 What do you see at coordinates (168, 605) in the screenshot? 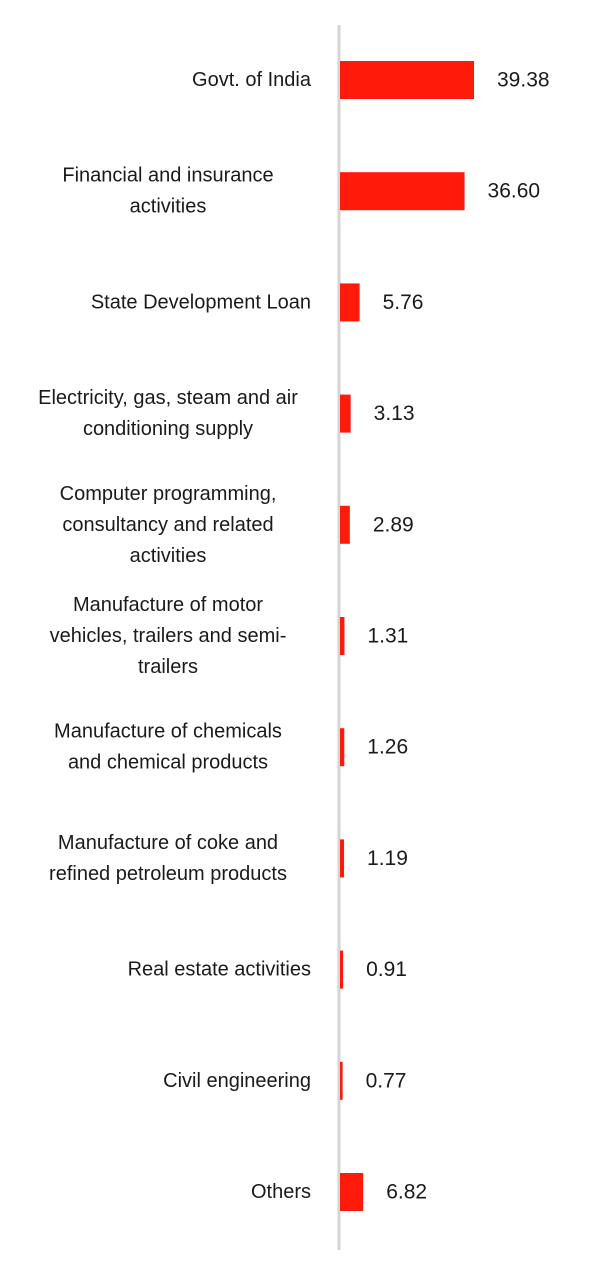
I see `category-label-line: Manufacture of motor` at bounding box center [168, 605].